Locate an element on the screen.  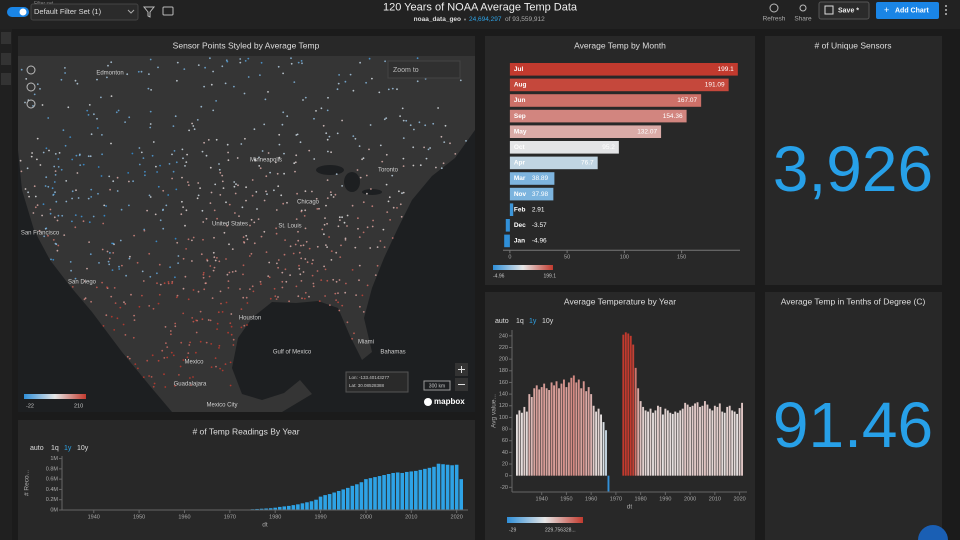
share-icon is located at coordinates (803, 8).